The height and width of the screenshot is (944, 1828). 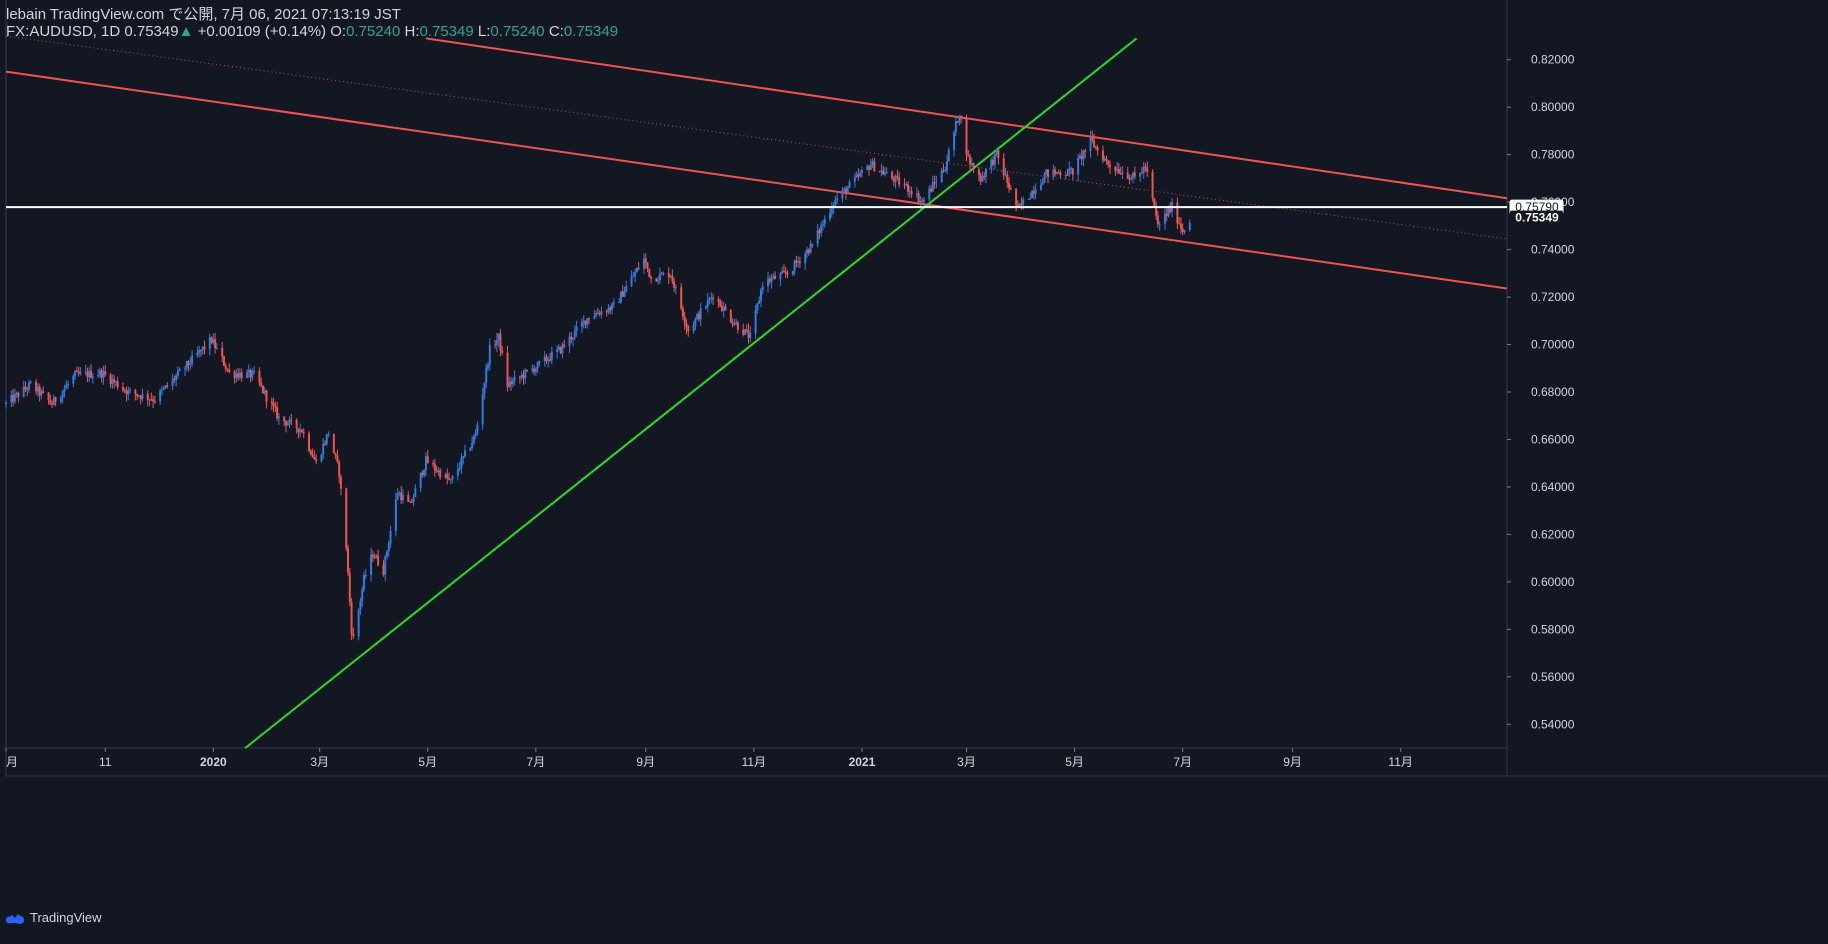 I want to click on tradingview-logo: TradingView, so click(x=53, y=917).